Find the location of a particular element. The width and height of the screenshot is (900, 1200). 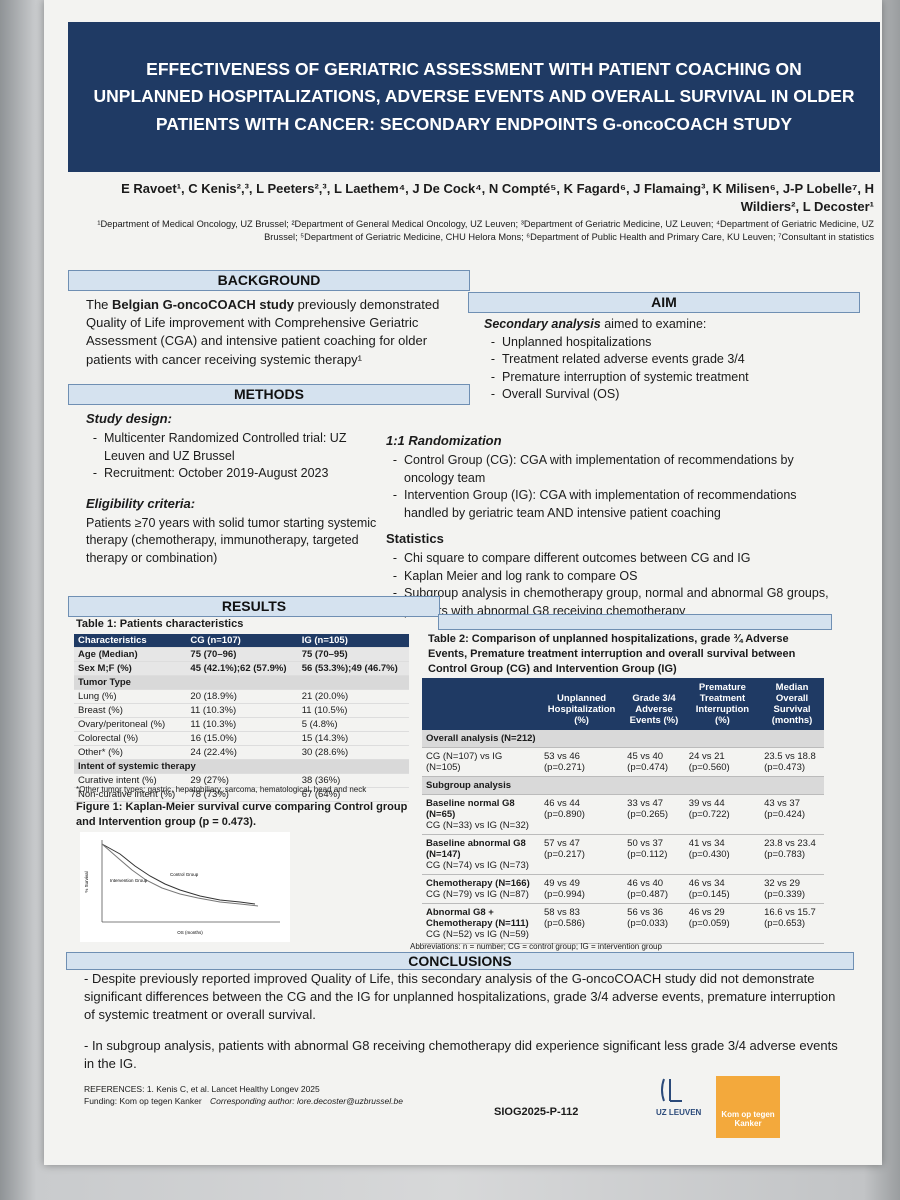

table2-cell: 32 vs 29 (p=0.339) is located at coordinates (792, 889).